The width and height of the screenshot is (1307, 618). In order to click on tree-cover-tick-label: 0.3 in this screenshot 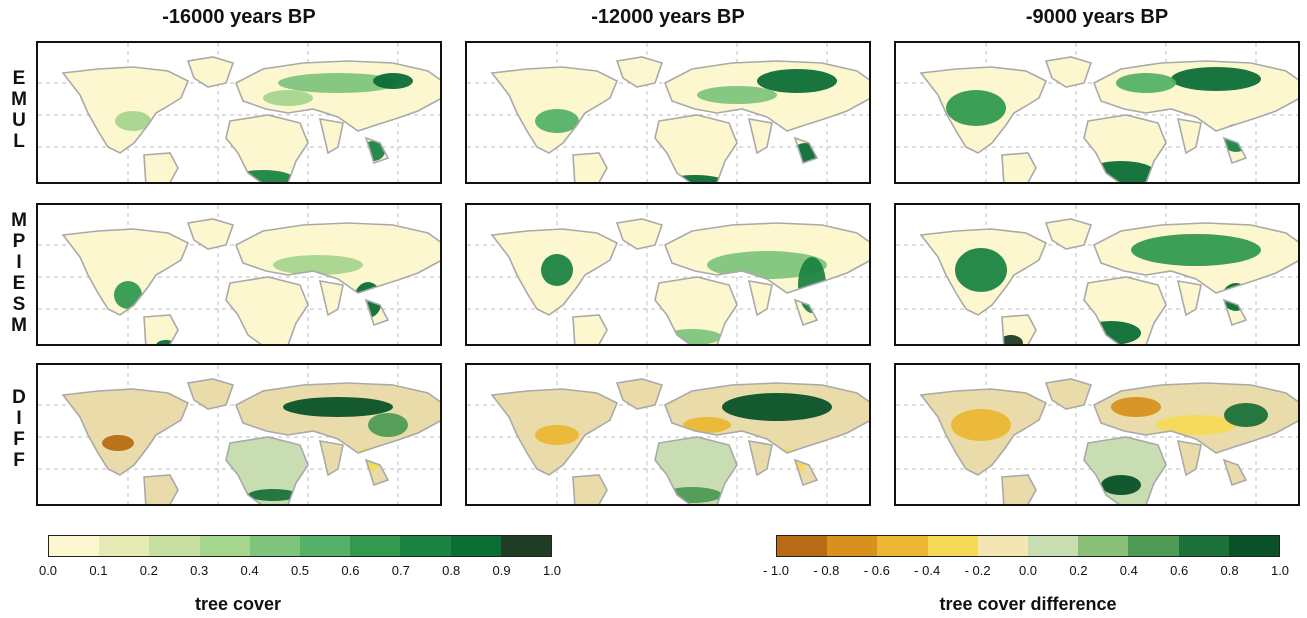, I will do `click(199, 570)`.